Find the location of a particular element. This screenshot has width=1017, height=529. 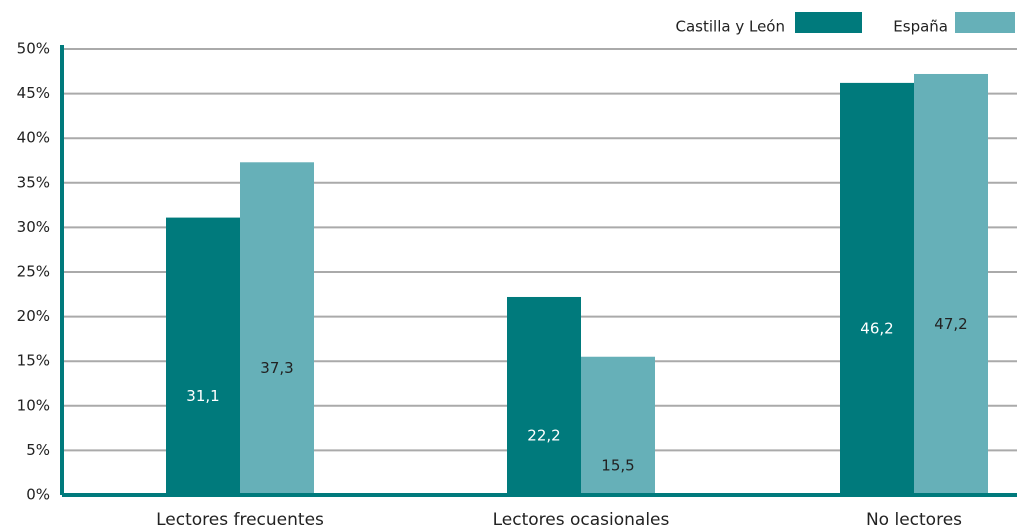

y-tick-label: 25% is located at coordinates (33, 272).